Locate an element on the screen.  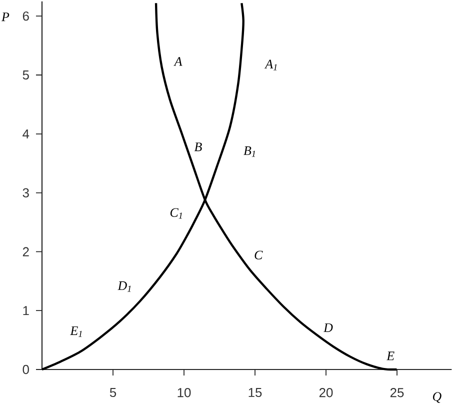
y-tick-label: 3 is located at coordinates (25, 193).